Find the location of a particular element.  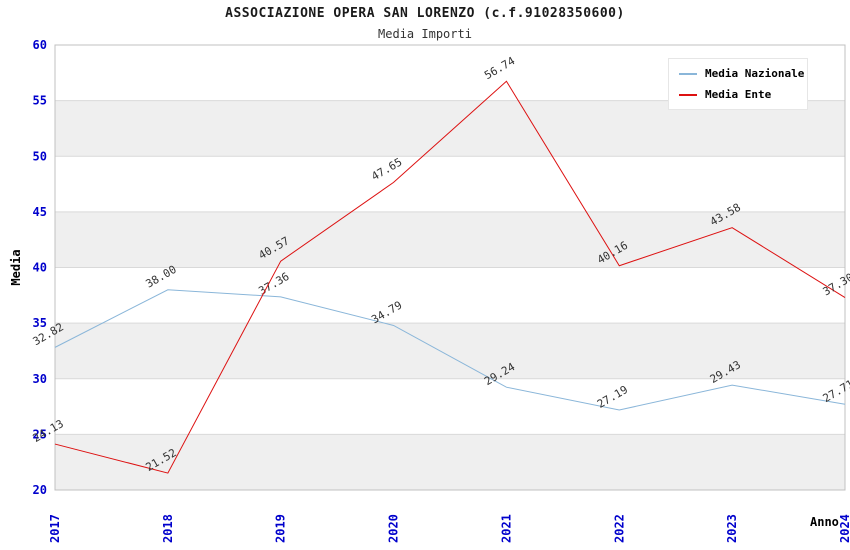

point-label: 27.19 is located at coordinates (612, 397).